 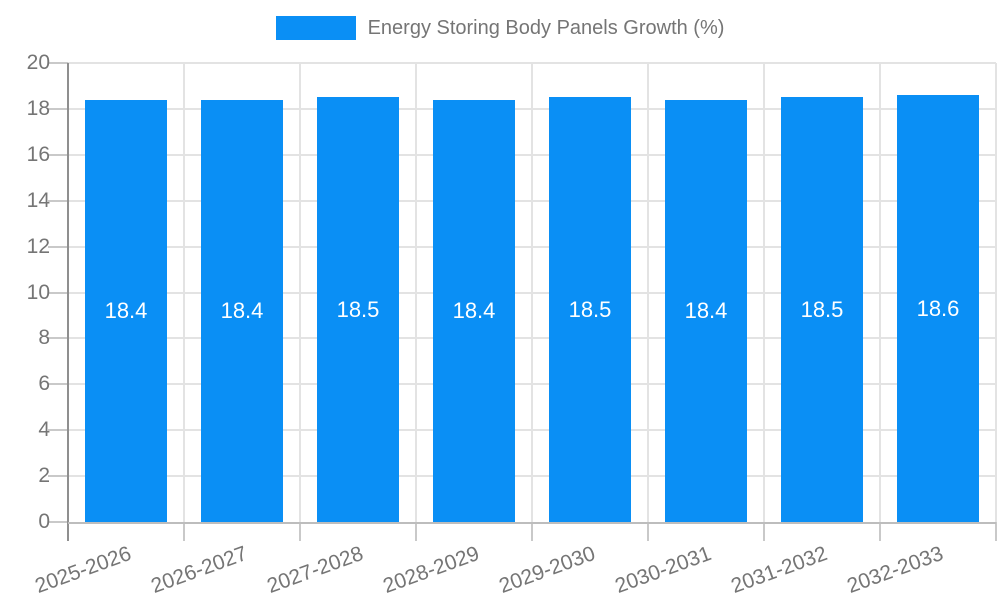 I want to click on x-axis-tick-label: 2026-2027, so click(x=198, y=570).